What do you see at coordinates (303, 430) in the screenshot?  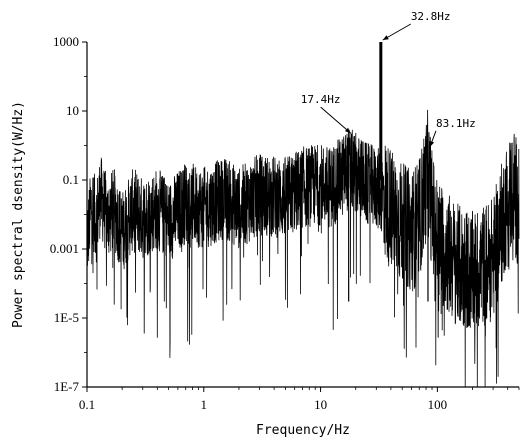 I see `x-axis-title: Frequency/Hz` at bounding box center [303, 430].